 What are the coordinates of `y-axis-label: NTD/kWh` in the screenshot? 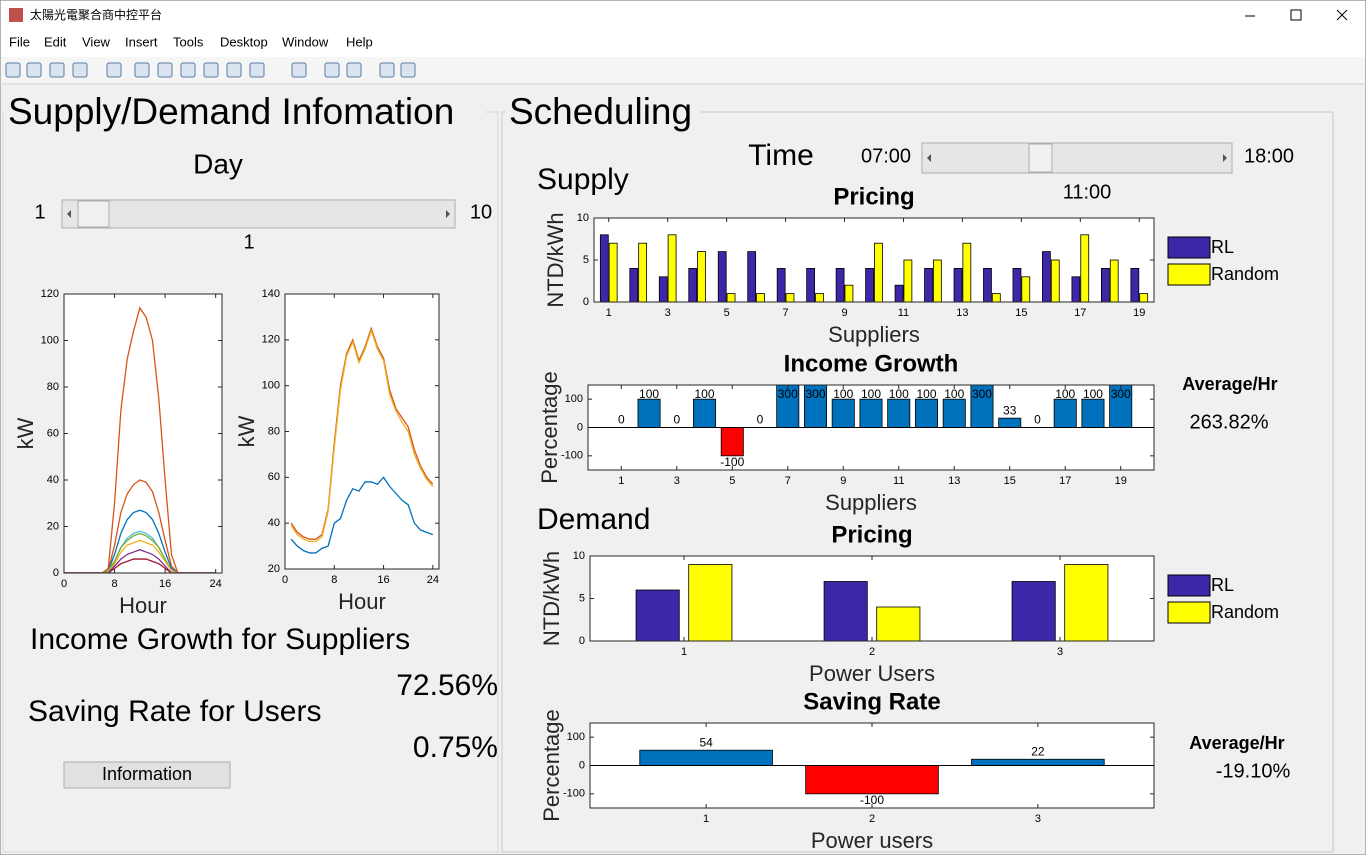 It's located at (551, 598).